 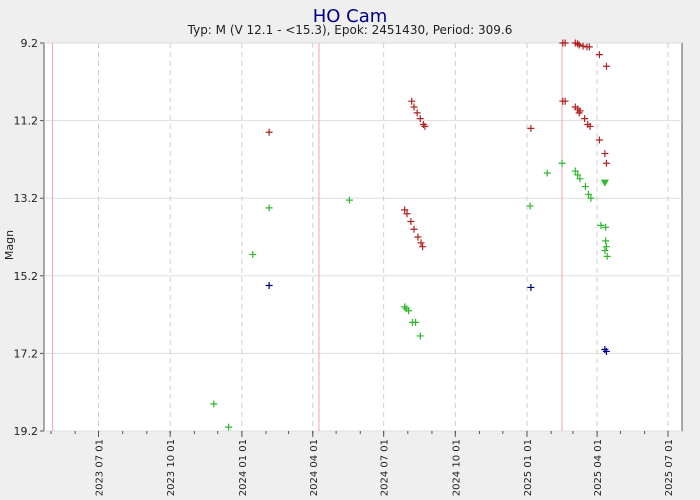 I want to click on x-tick-label: 2024 01 01, so click(x=243, y=467).